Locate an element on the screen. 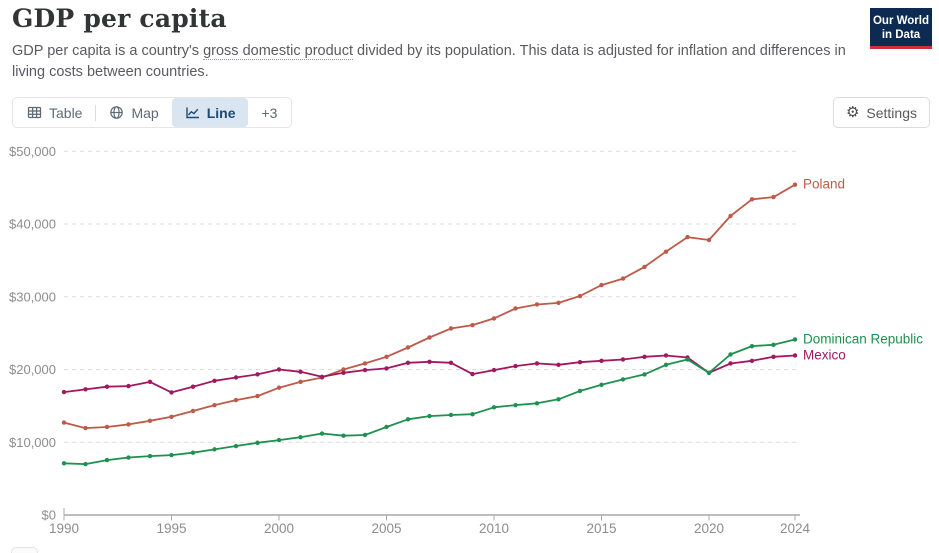 The image size is (939, 553). tab-more-chart-types: +3 is located at coordinates (269, 112).